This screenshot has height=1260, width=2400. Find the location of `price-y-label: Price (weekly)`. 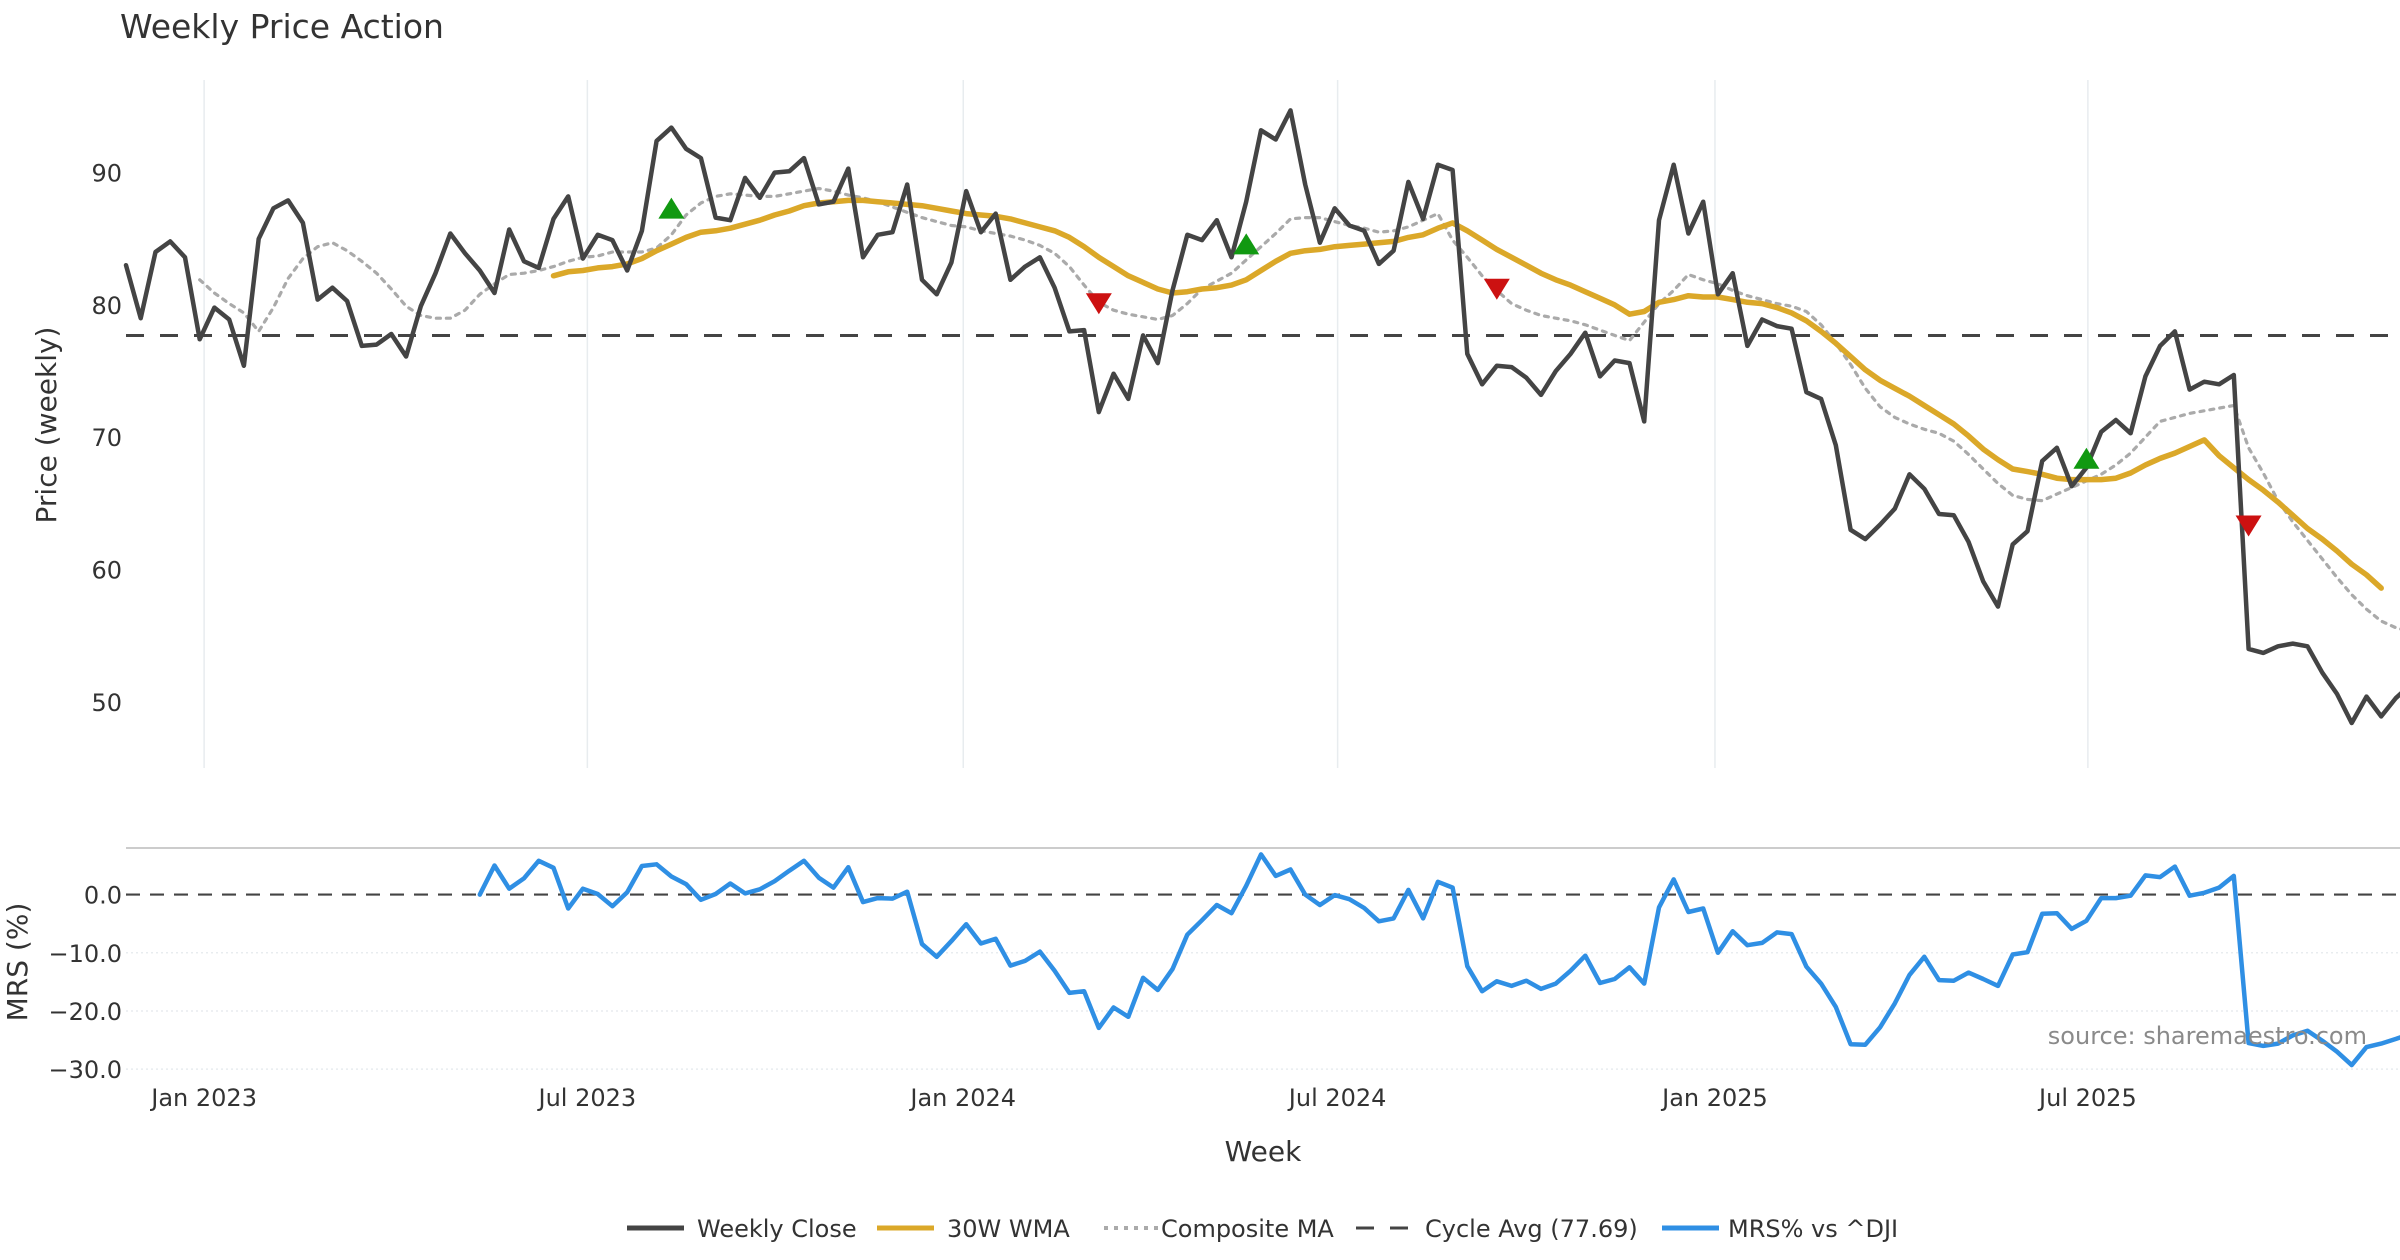

price-y-label: Price (weekly) is located at coordinates (46, 425).